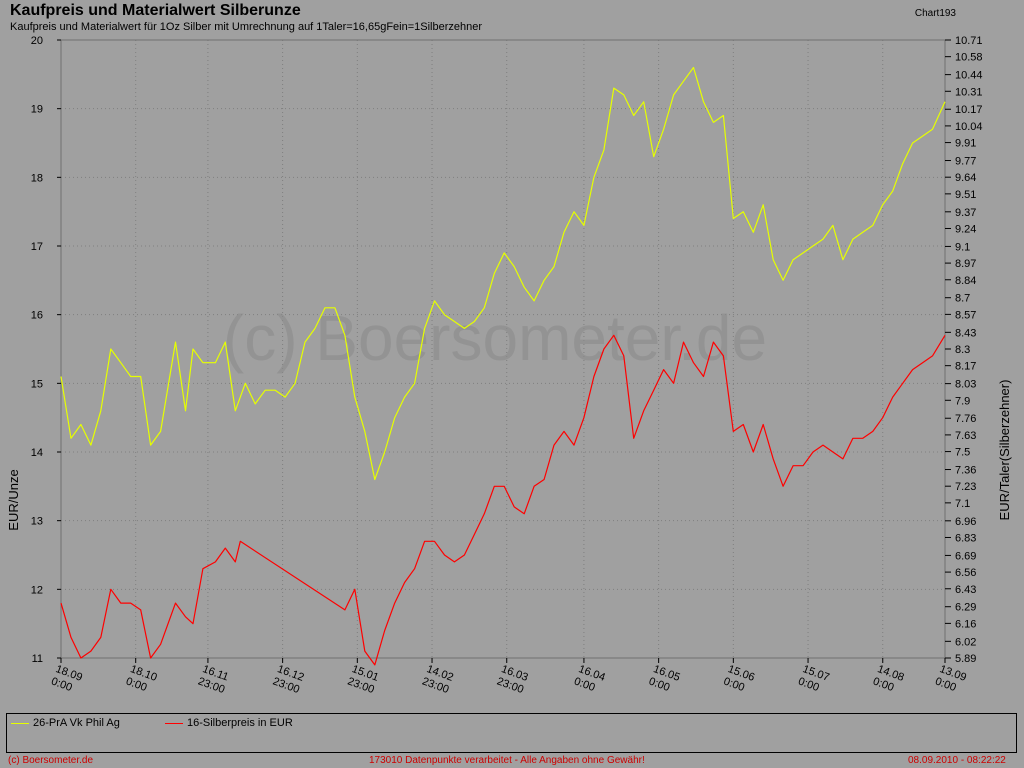  I want to click on x-tick-label: 15.070:00, so click(814, 678).